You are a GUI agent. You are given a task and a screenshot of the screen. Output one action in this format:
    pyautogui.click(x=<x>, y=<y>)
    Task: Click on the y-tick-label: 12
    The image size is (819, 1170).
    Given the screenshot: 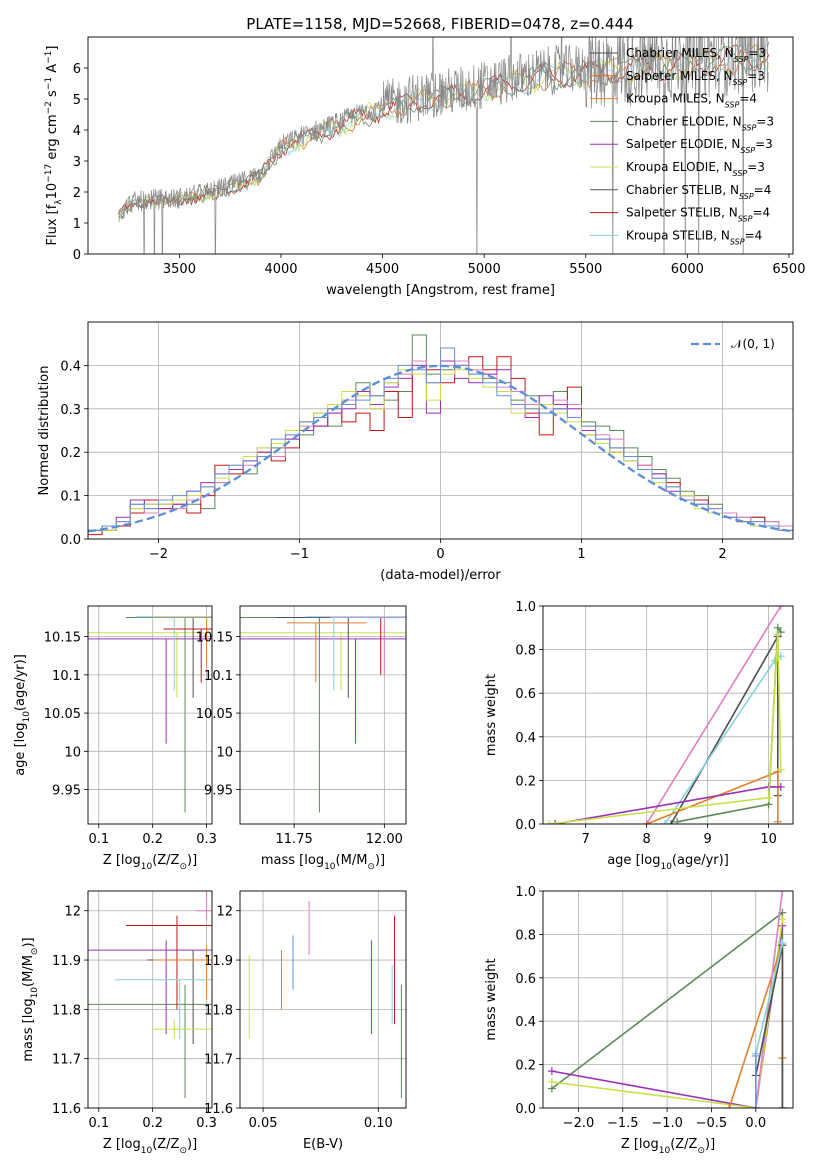 What is the action you would take?
    pyautogui.click(x=72, y=912)
    